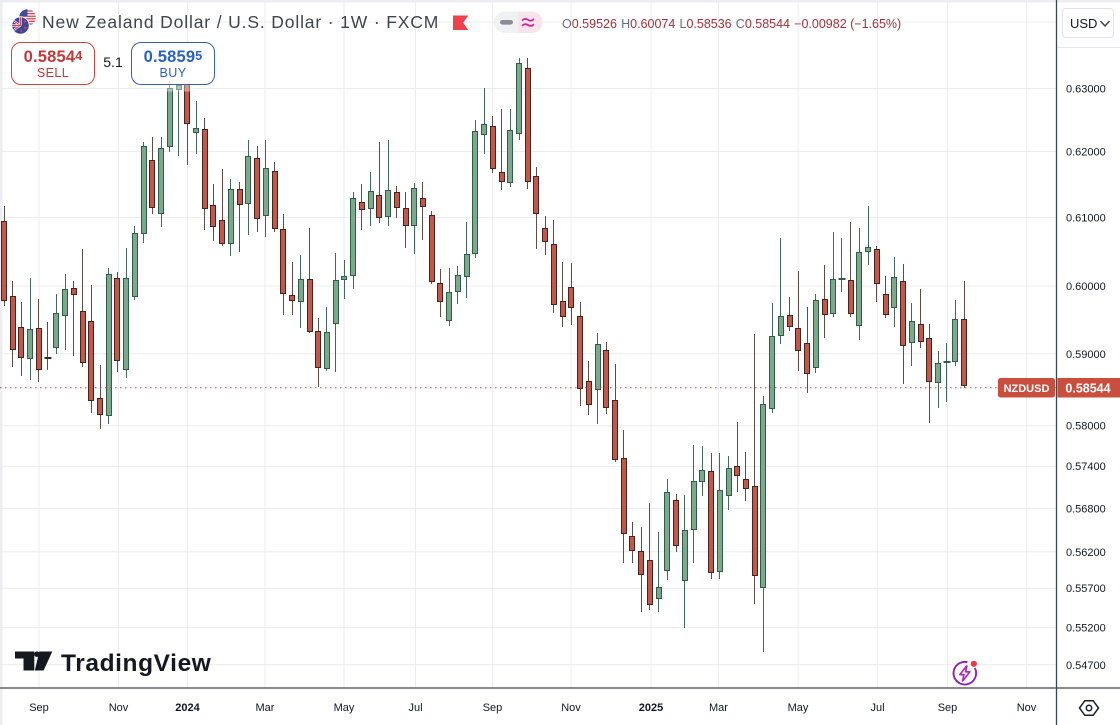  Describe the element at coordinates (187, 708) in the screenshot. I see `svg-text: 2024` at that location.